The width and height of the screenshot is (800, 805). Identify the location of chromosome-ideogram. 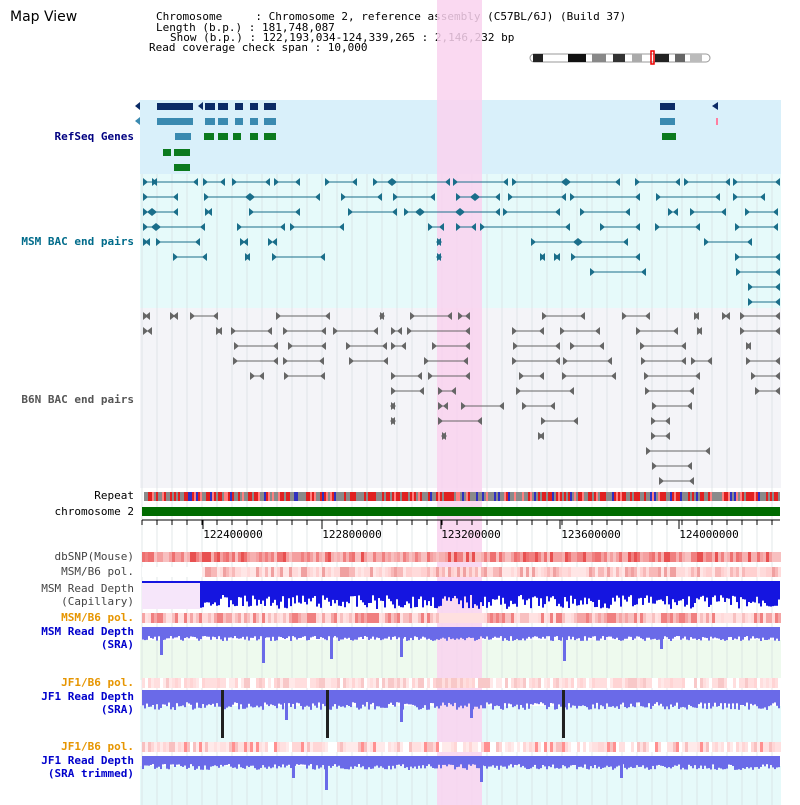
(620, 57).